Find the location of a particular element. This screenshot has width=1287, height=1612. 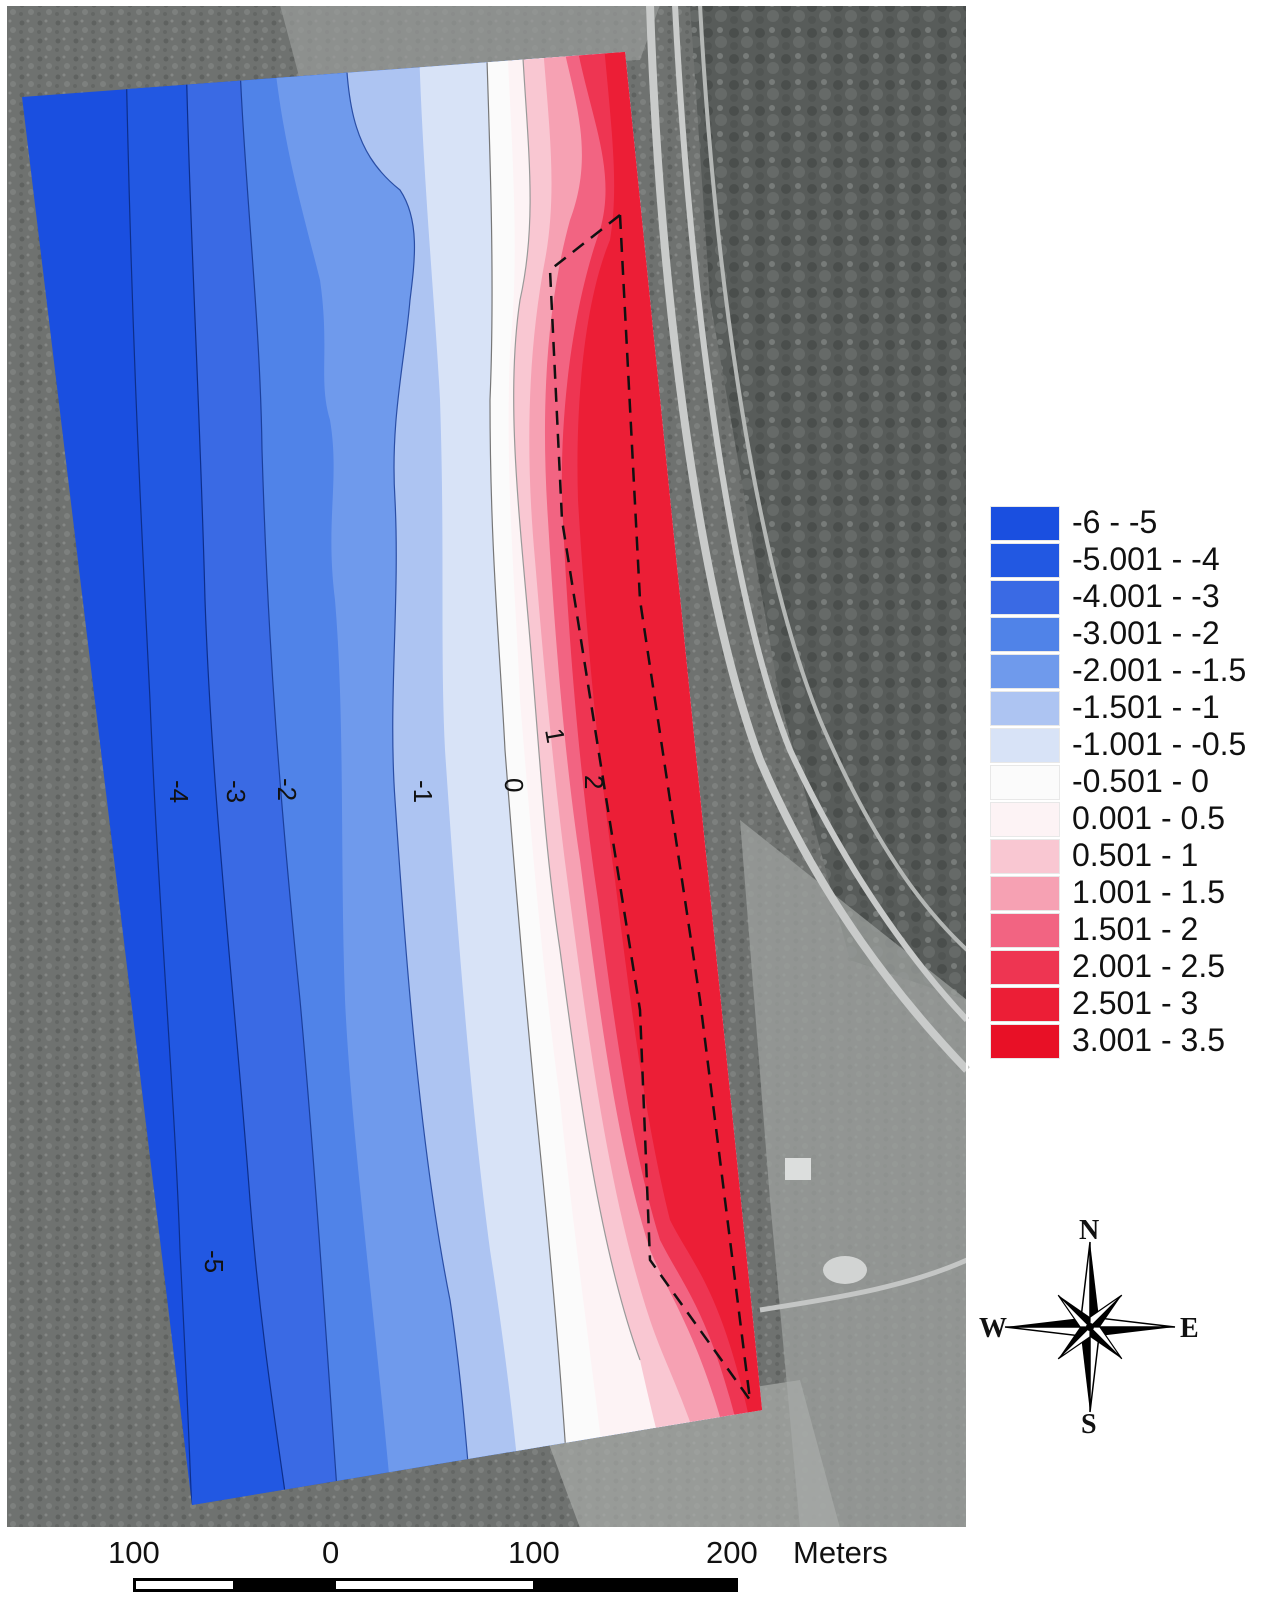

scale-bar: 100 0 100 200 Meters is located at coordinates (500, 1573).